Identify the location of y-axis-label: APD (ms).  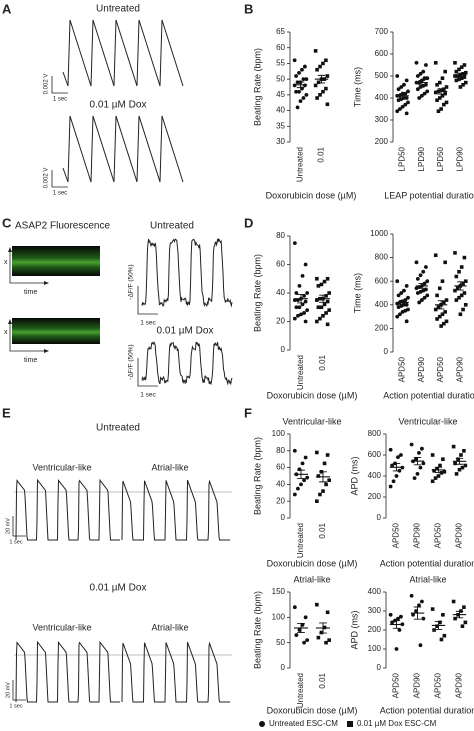
(354, 476).